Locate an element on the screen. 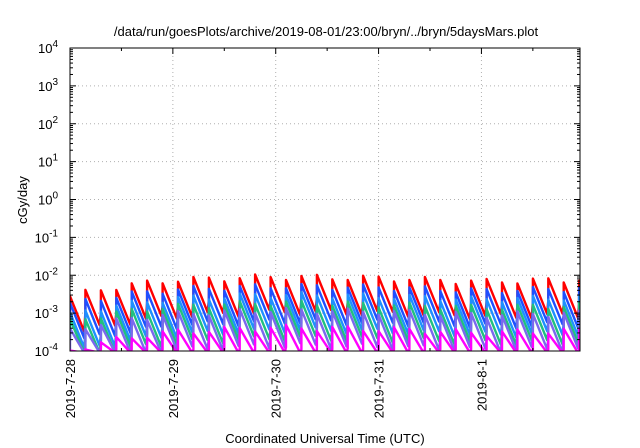  x-tick-label: 2019-7-31 is located at coordinates (379, 388).